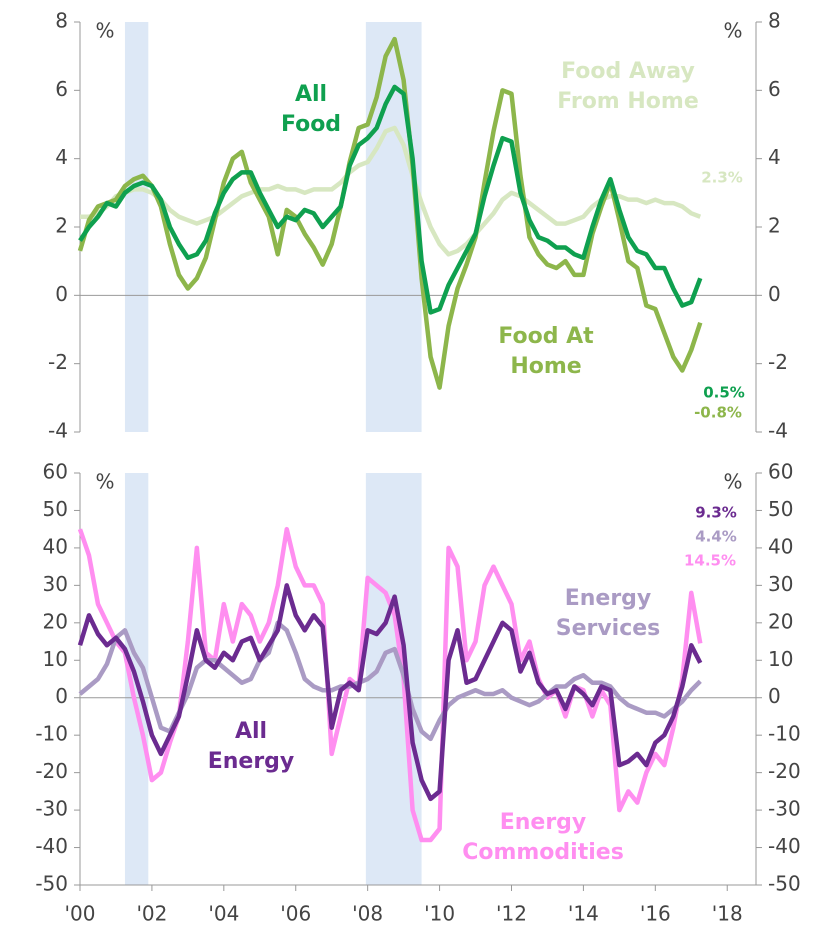 The image size is (825, 930). Describe the element at coordinates (439, 914) in the screenshot. I see `x-tick-label: '10` at that location.